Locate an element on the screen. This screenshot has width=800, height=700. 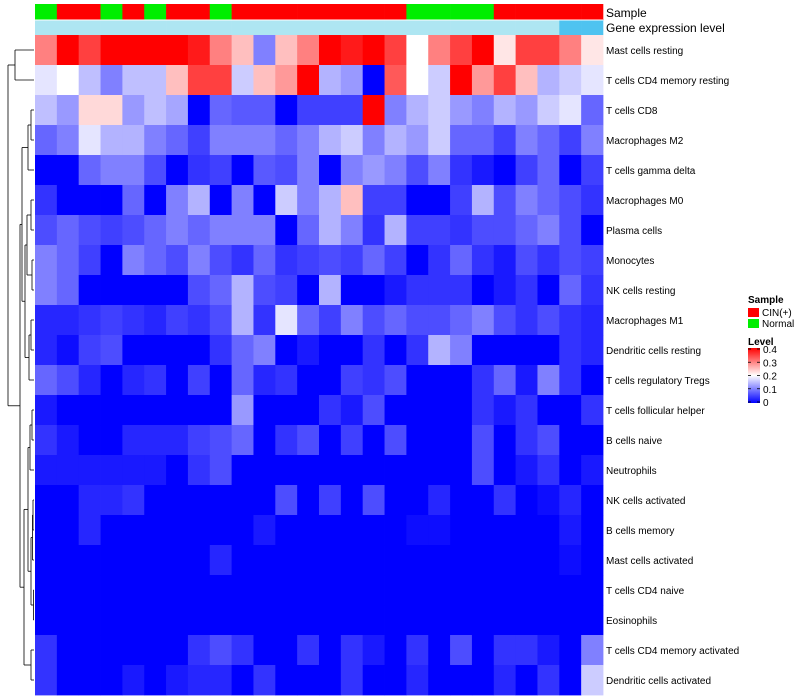
row-label: NK cells activated is located at coordinates (645, 501).